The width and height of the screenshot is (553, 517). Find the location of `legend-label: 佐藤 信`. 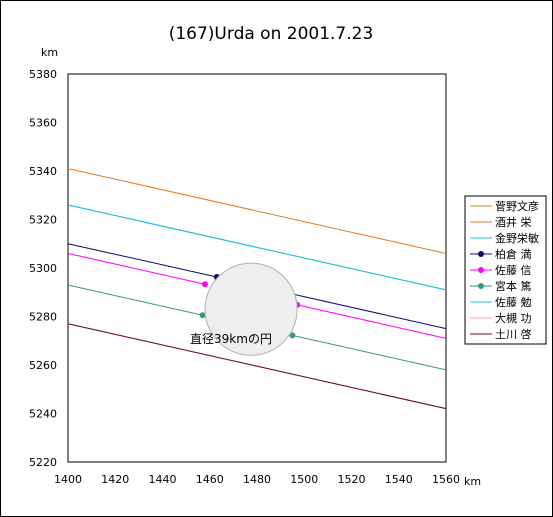

legend-label: 佐藤 信 is located at coordinates (513, 270).